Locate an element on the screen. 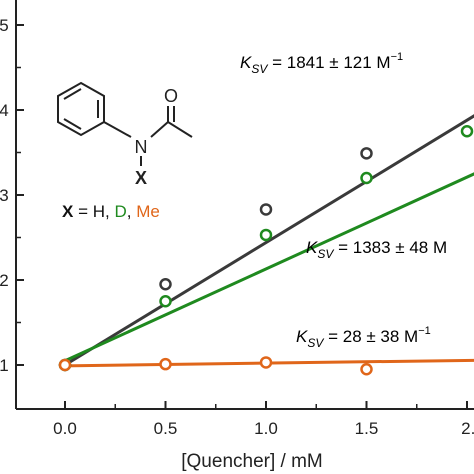 The image size is (474, 474). ann-rest: = 28 ± 38 M is located at coordinates (370, 336).